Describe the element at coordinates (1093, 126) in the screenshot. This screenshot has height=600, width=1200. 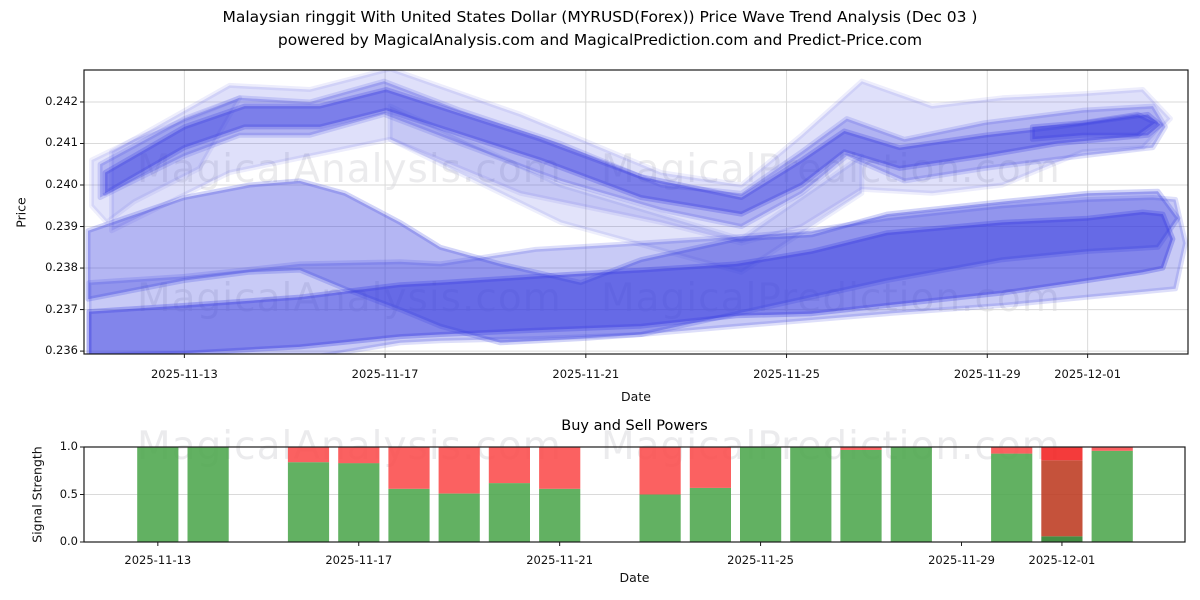
I see `price-band-upper-hot` at that location.